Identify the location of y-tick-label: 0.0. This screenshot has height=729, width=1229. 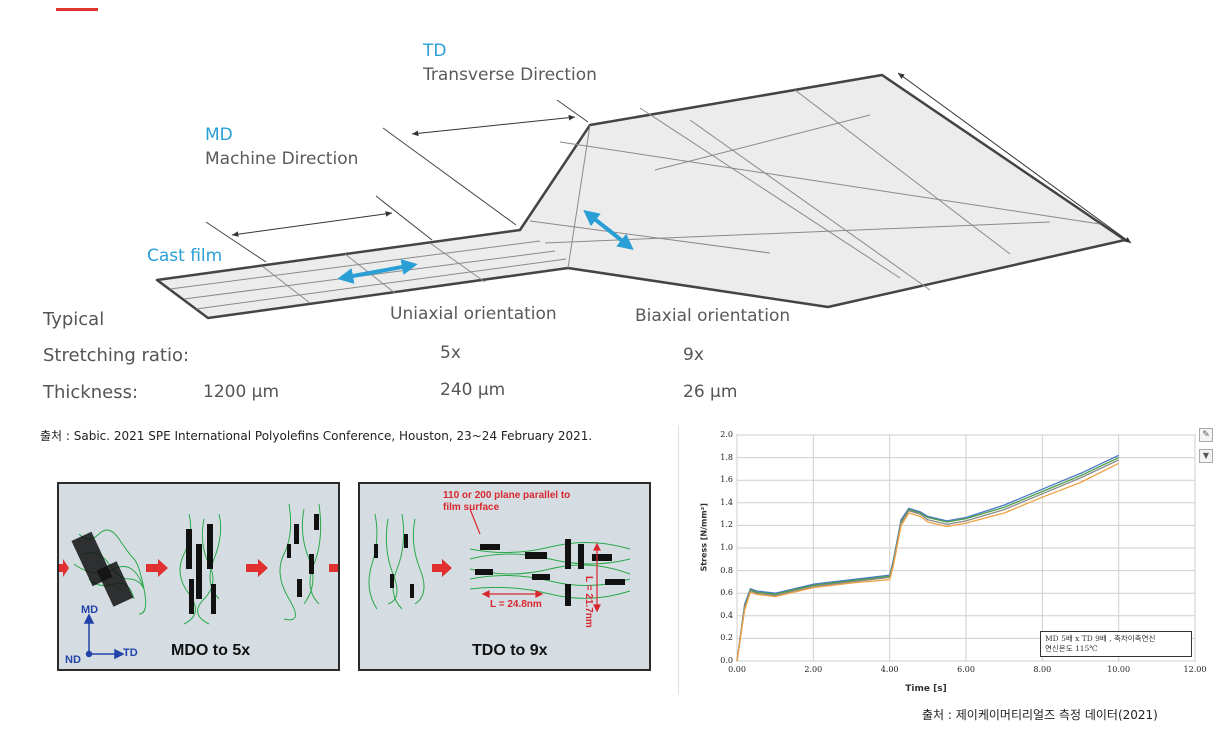
(726, 660).